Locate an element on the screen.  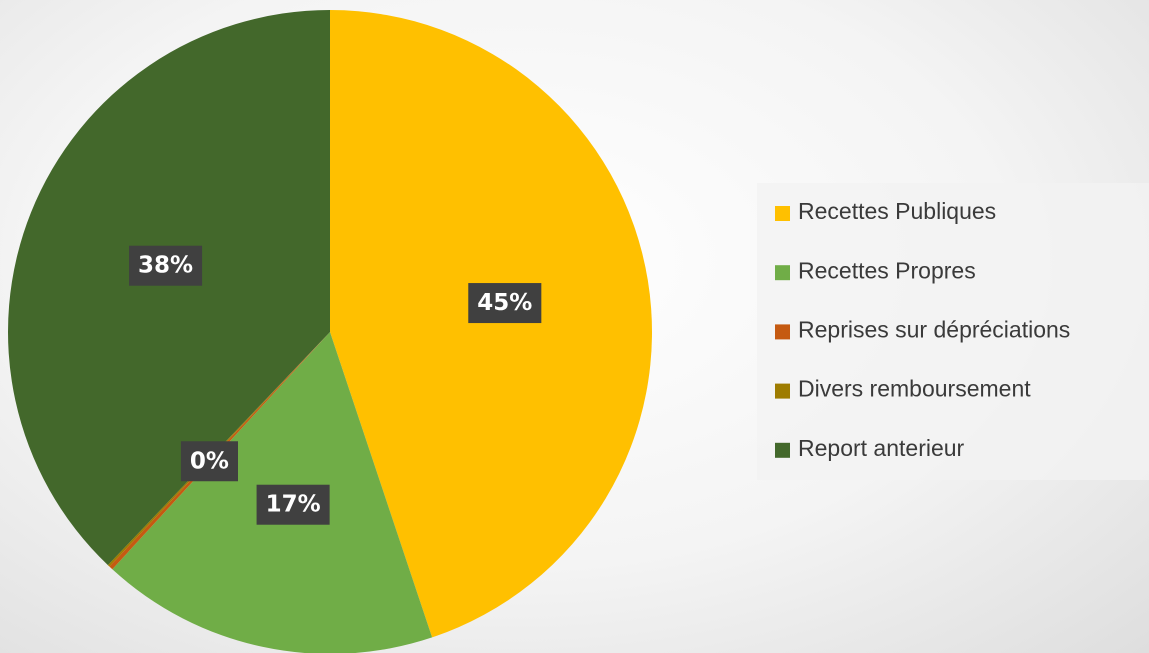
legend-label: Report anterieur is located at coordinates (881, 448).